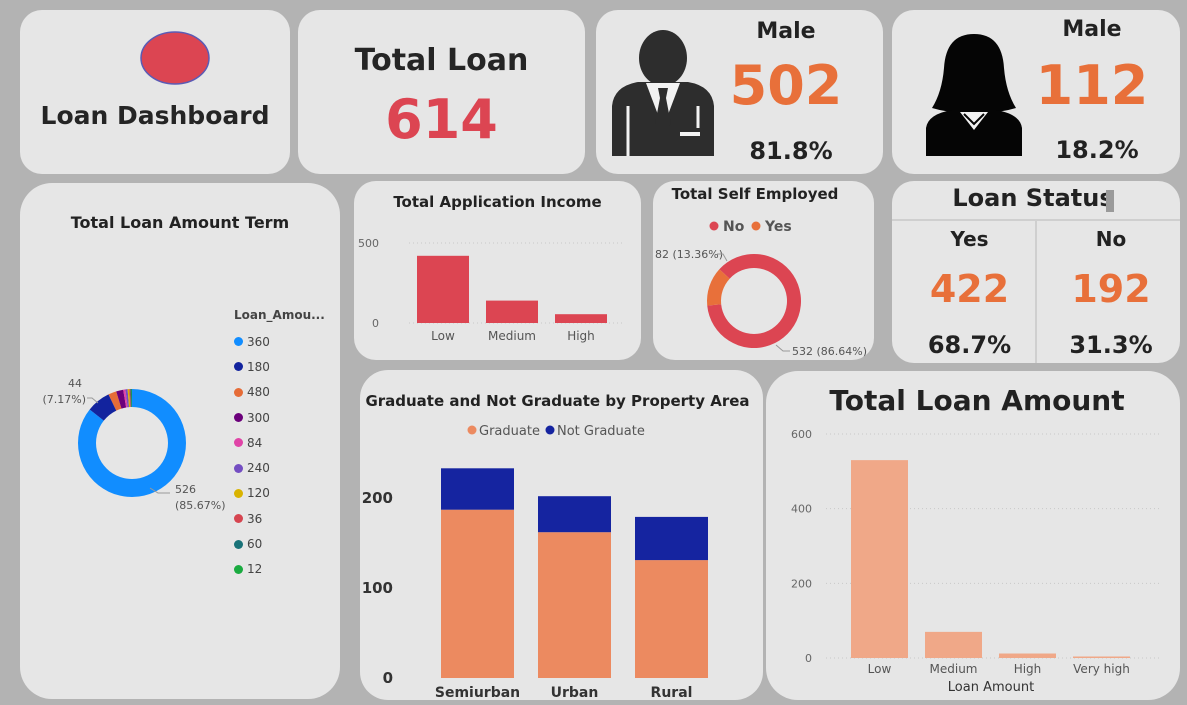  I want to click on legend-label: Graduate, so click(509, 431).